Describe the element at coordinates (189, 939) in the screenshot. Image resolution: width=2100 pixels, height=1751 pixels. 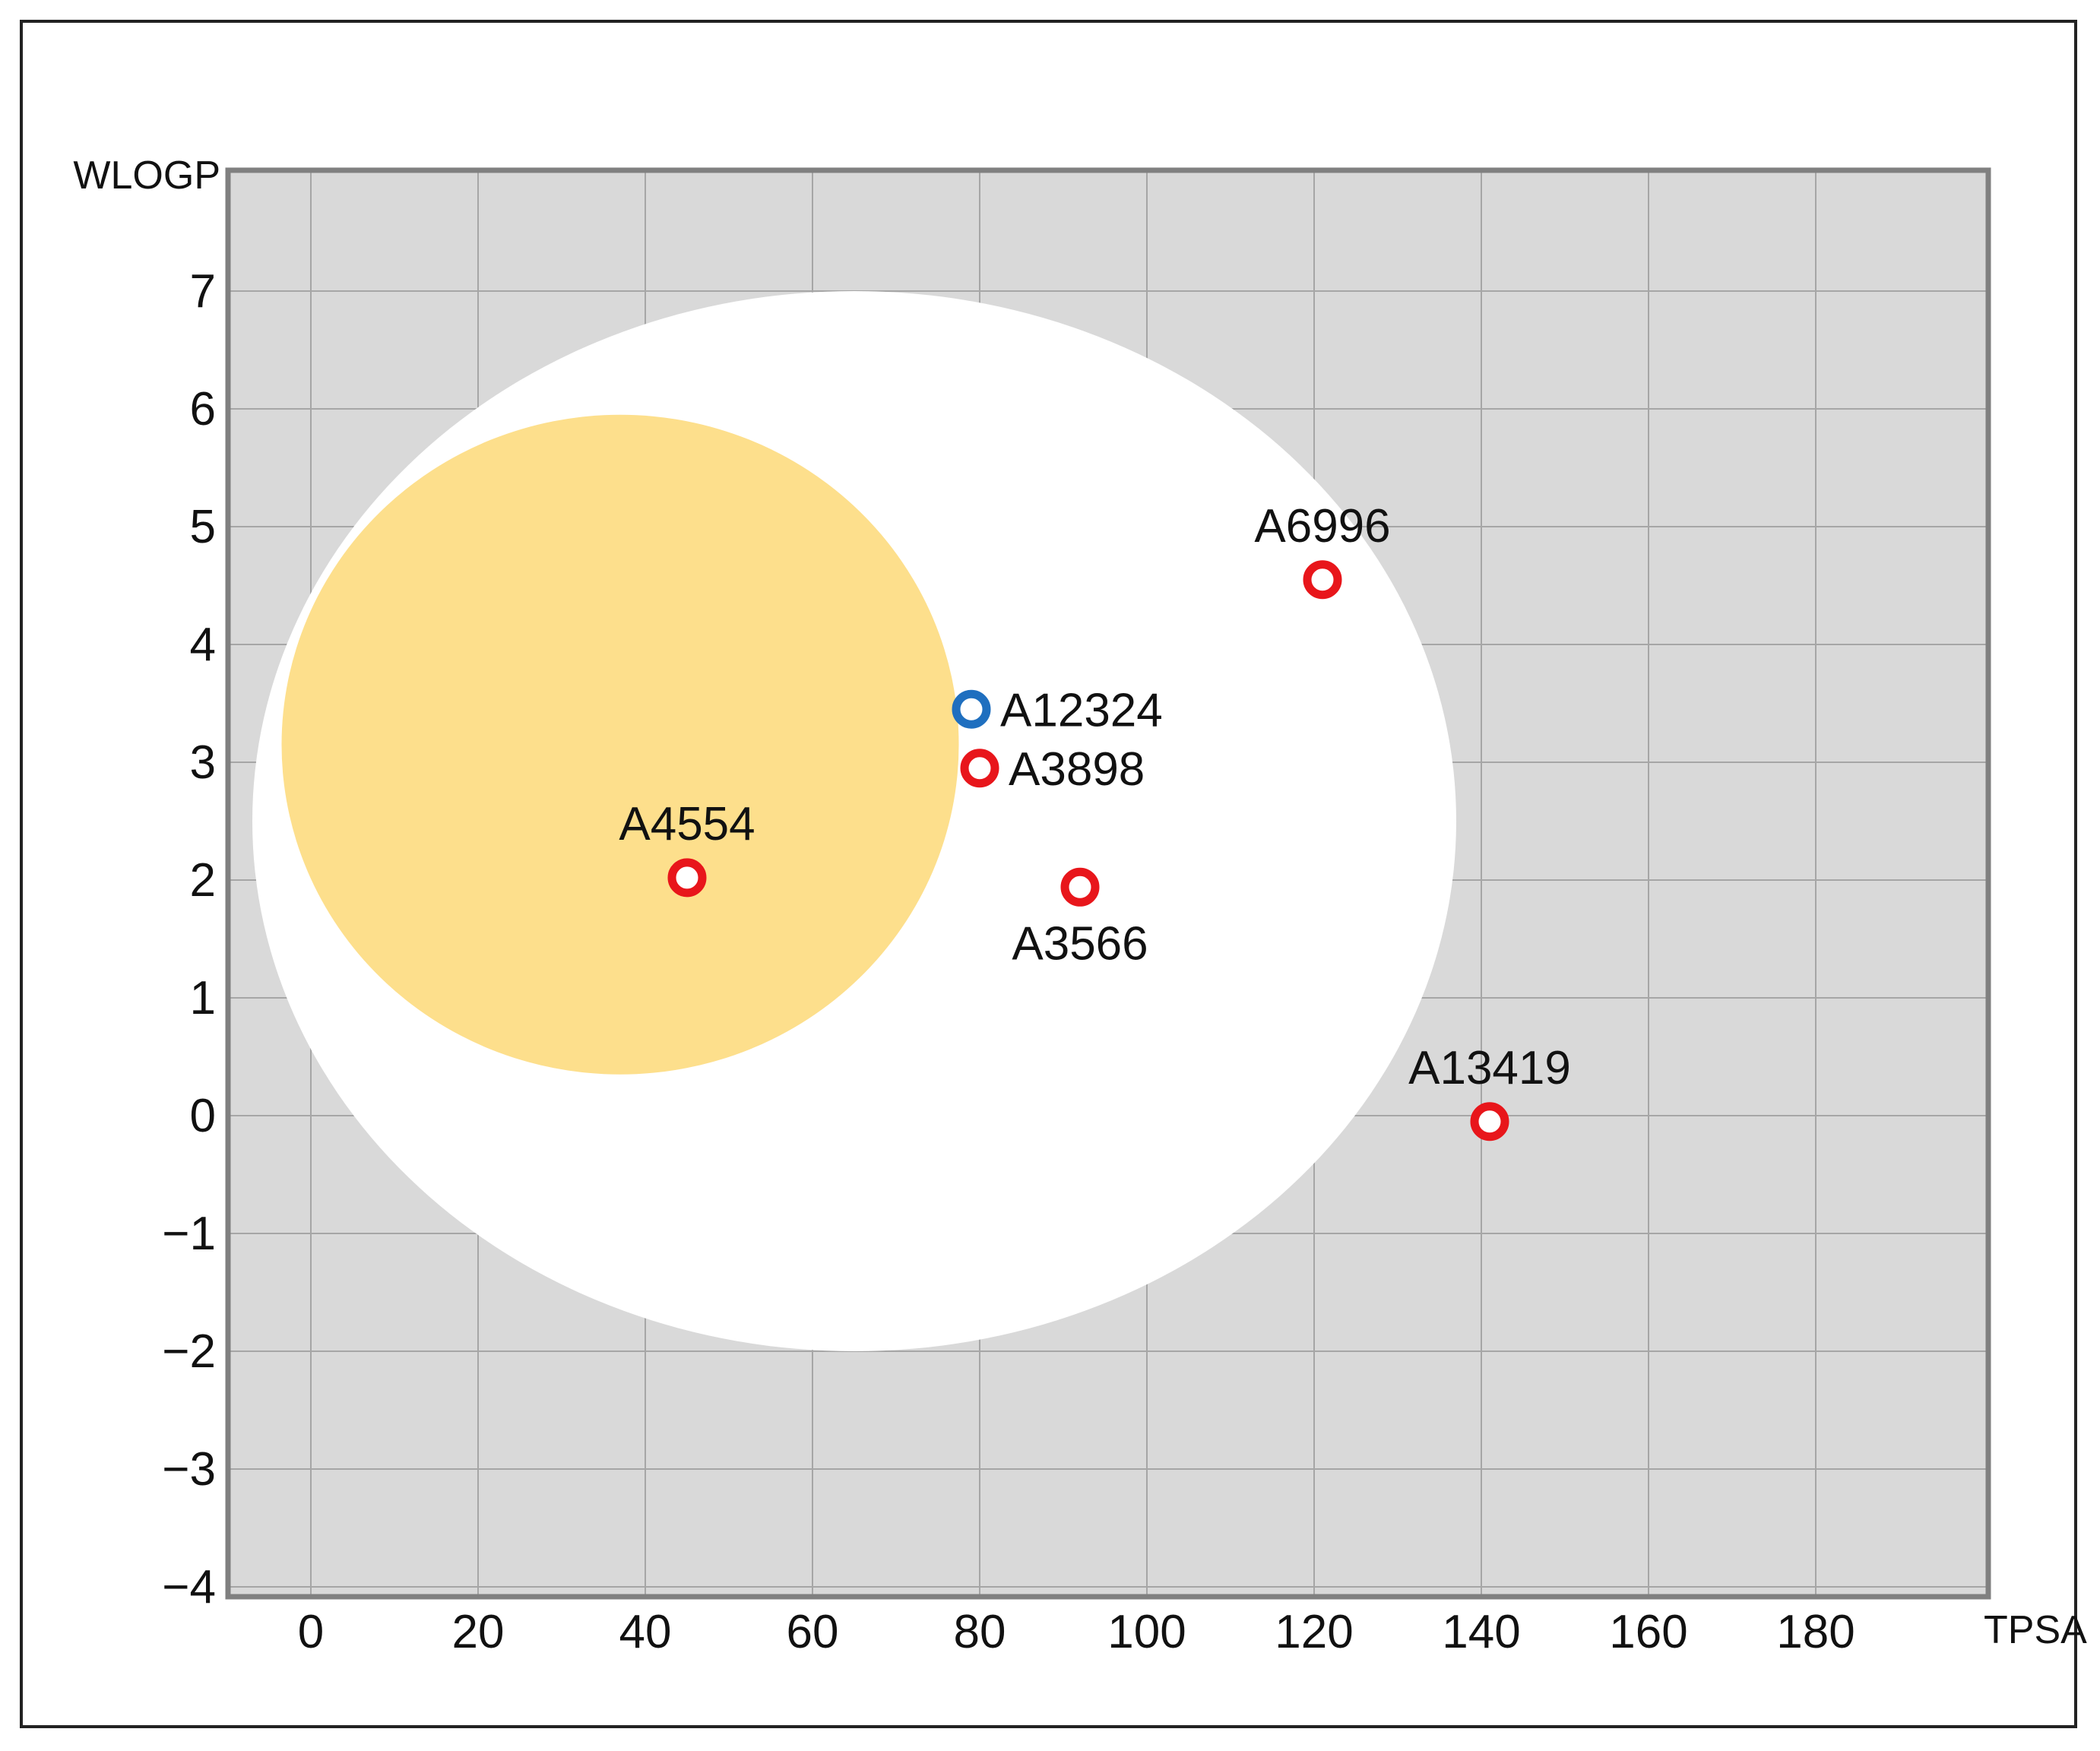
I see `y-axis-ticks: 7 6 5 4 3 2 1 0 −1 −2 −3 −4` at that location.